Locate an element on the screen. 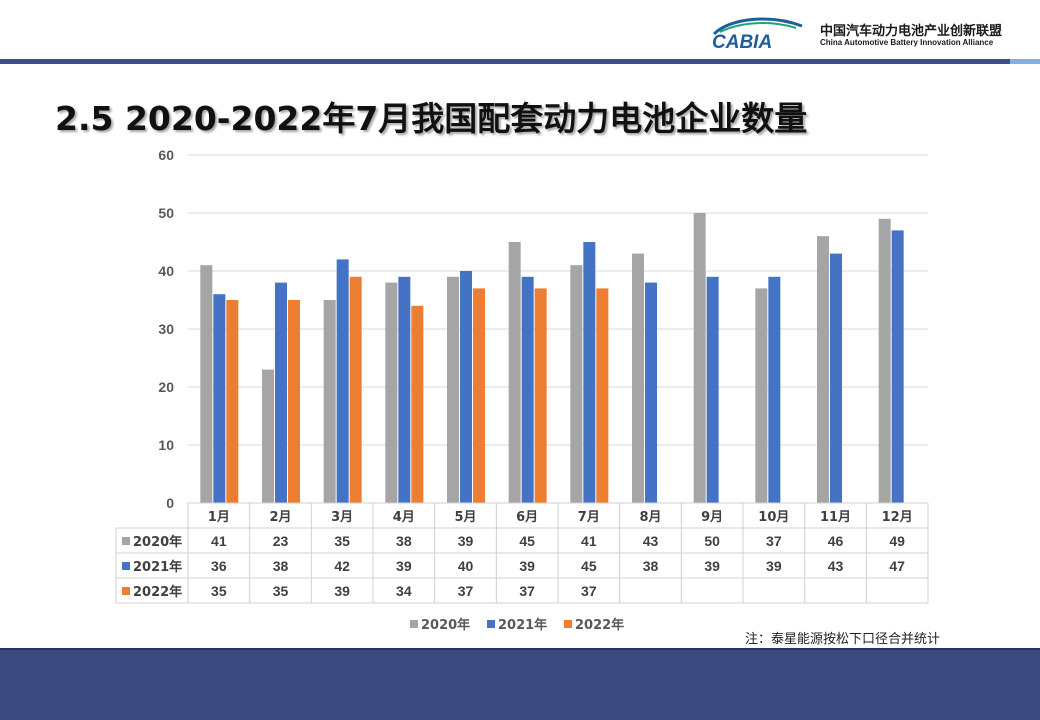 Image resolution: width=1040 pixels, height=720 pixels. bar-2020年-3月 is located at coordinates (329, 401).